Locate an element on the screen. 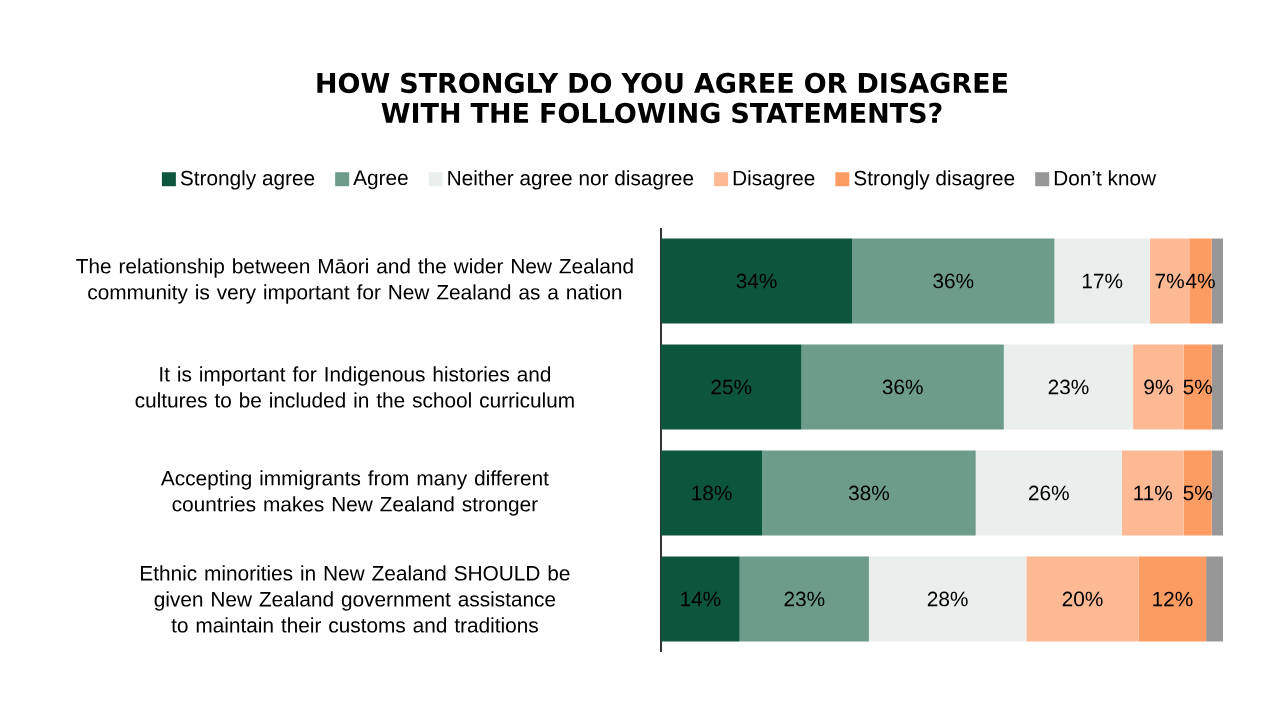 The height and width of the screenshot is (706, 1287). data-label: 38% is located at coordinates (869, 493).